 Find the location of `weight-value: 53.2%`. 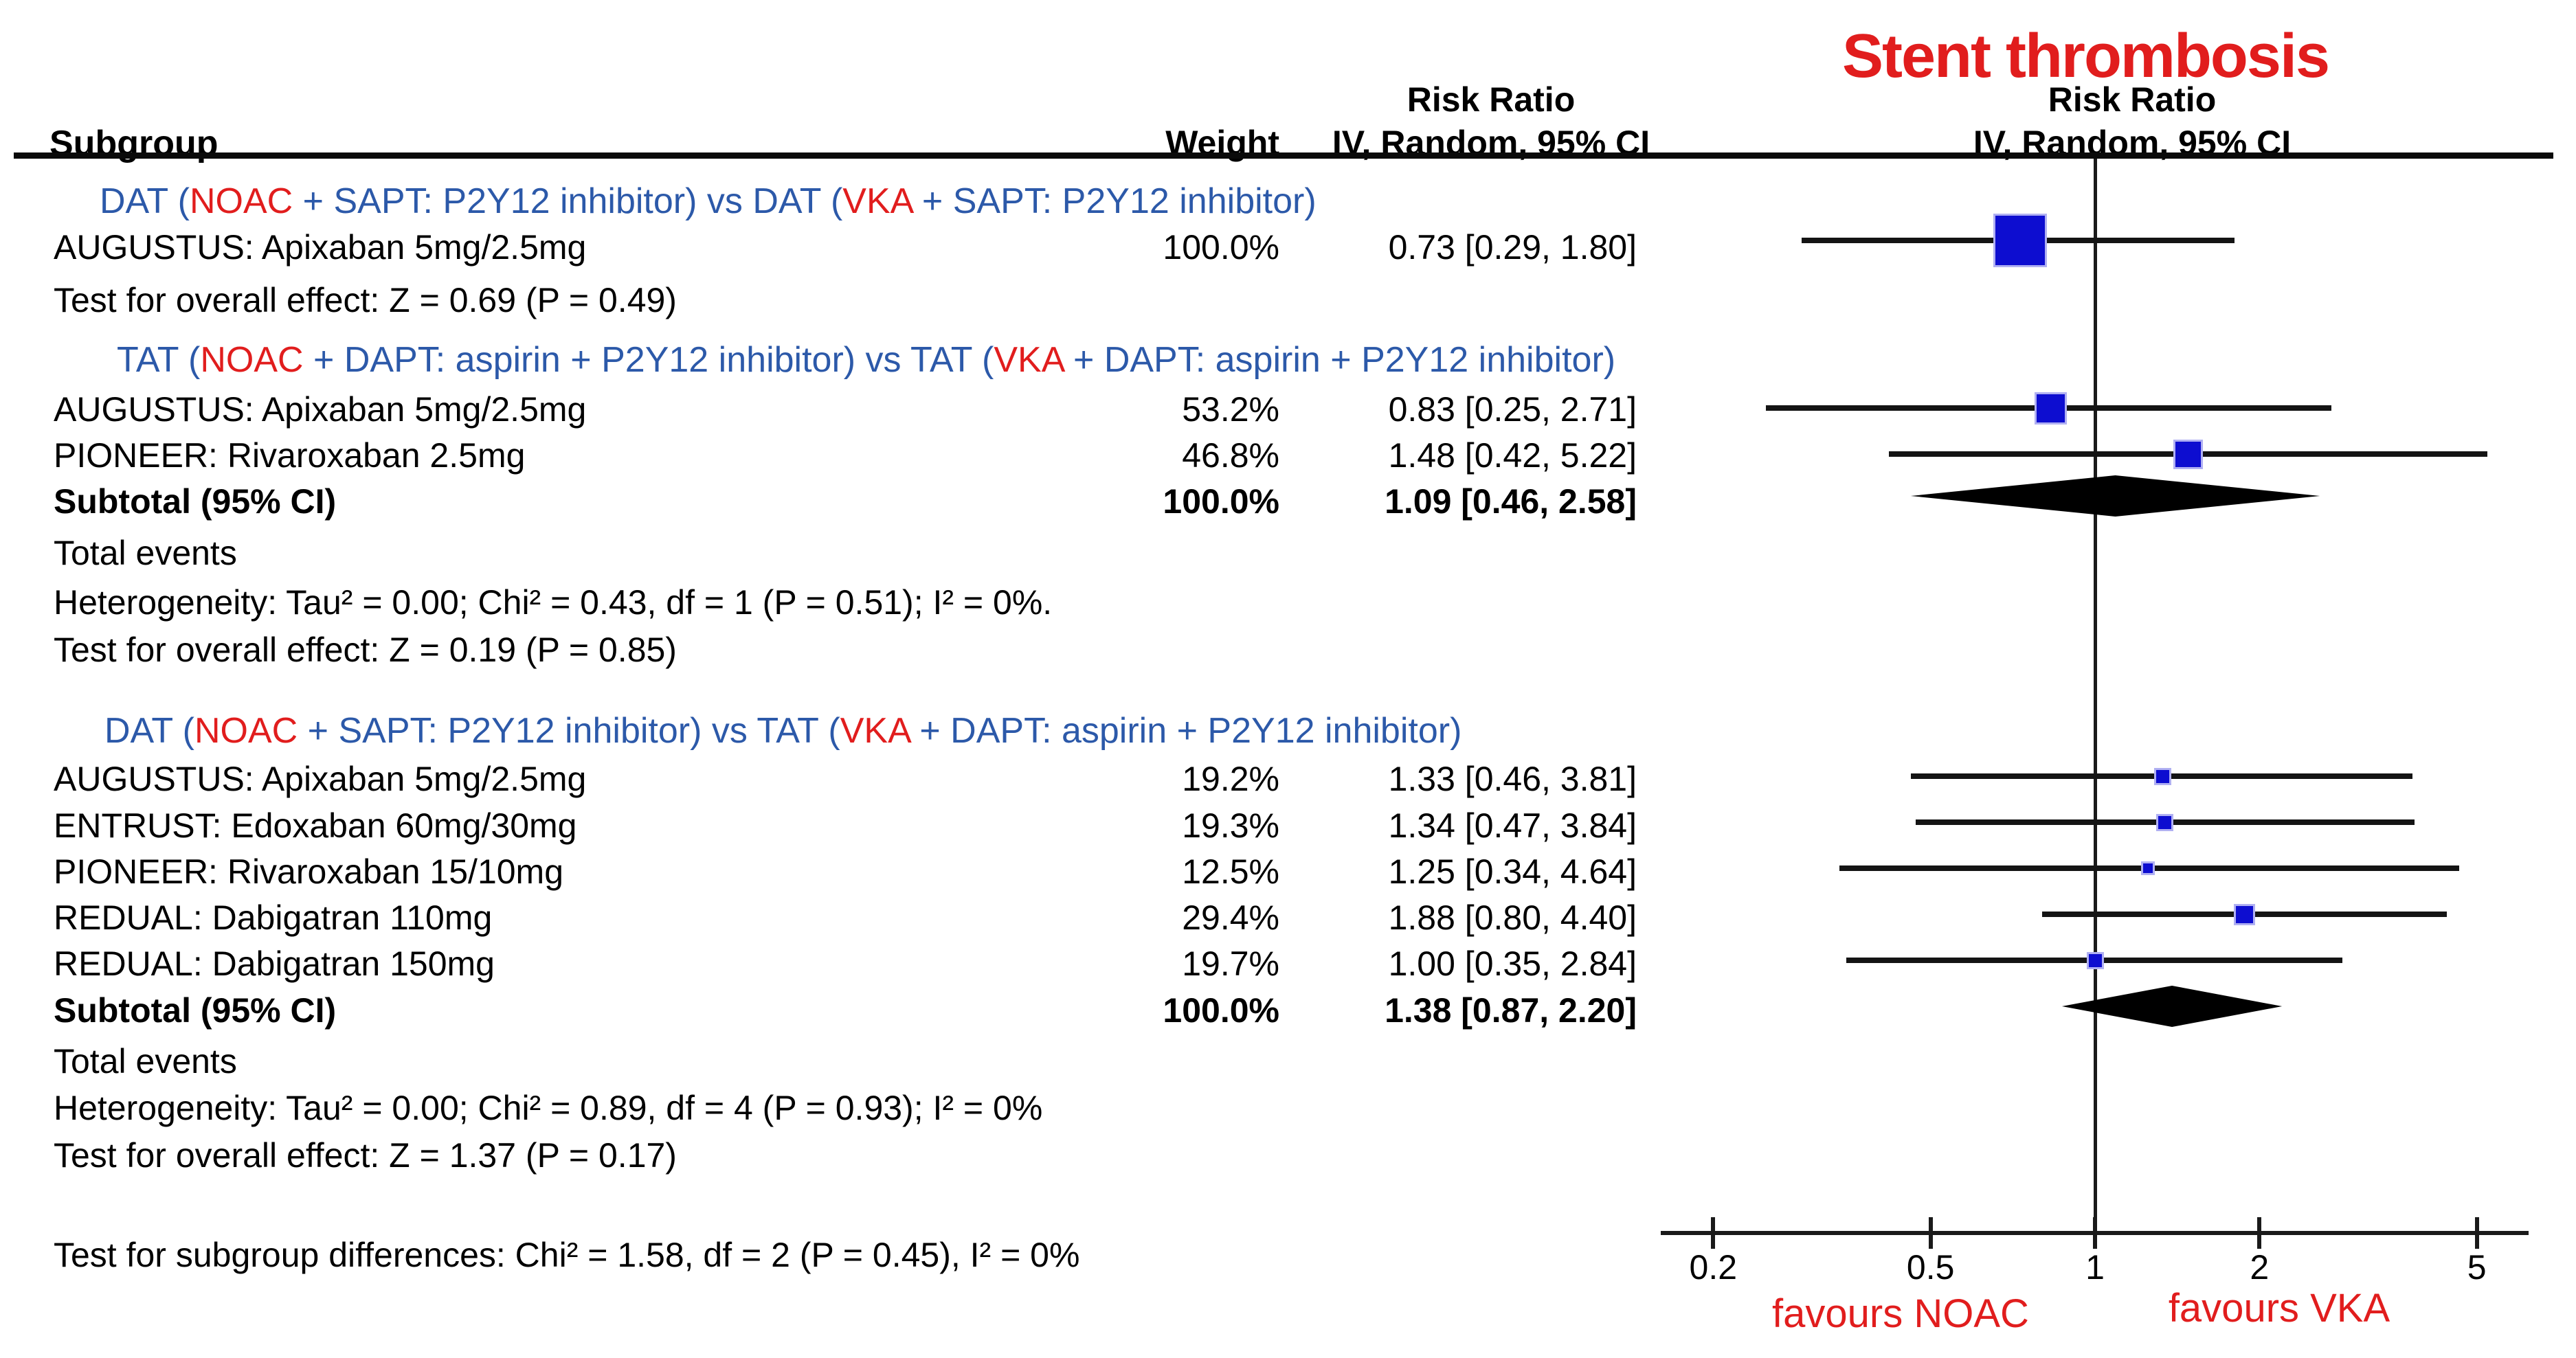

weight-value: 53.2% is located at coordinates (1230, 409).